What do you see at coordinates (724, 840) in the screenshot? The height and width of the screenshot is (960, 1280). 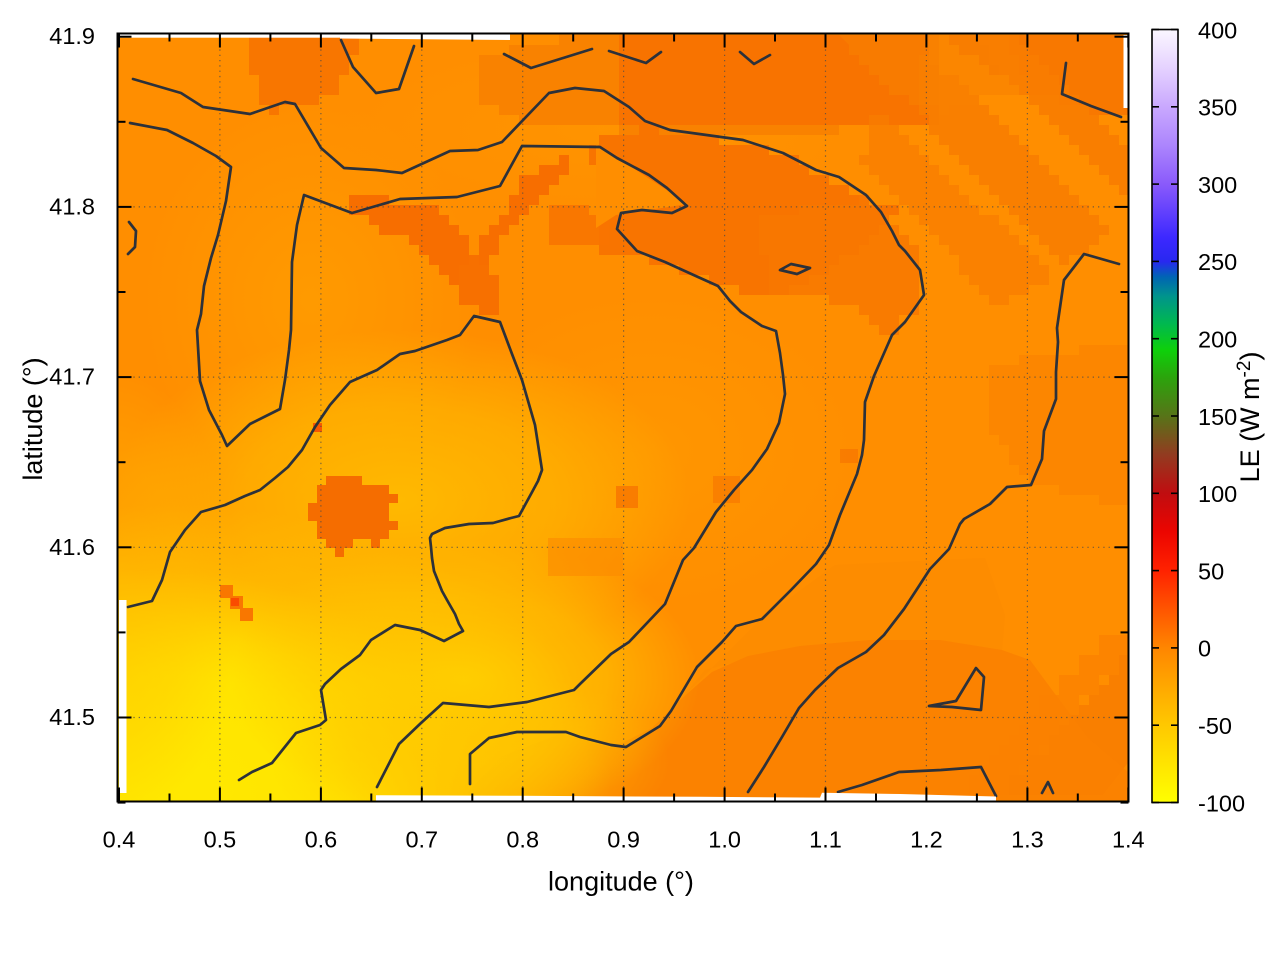 I see `svg-text: 1.0` at bounding box center [724, 840].